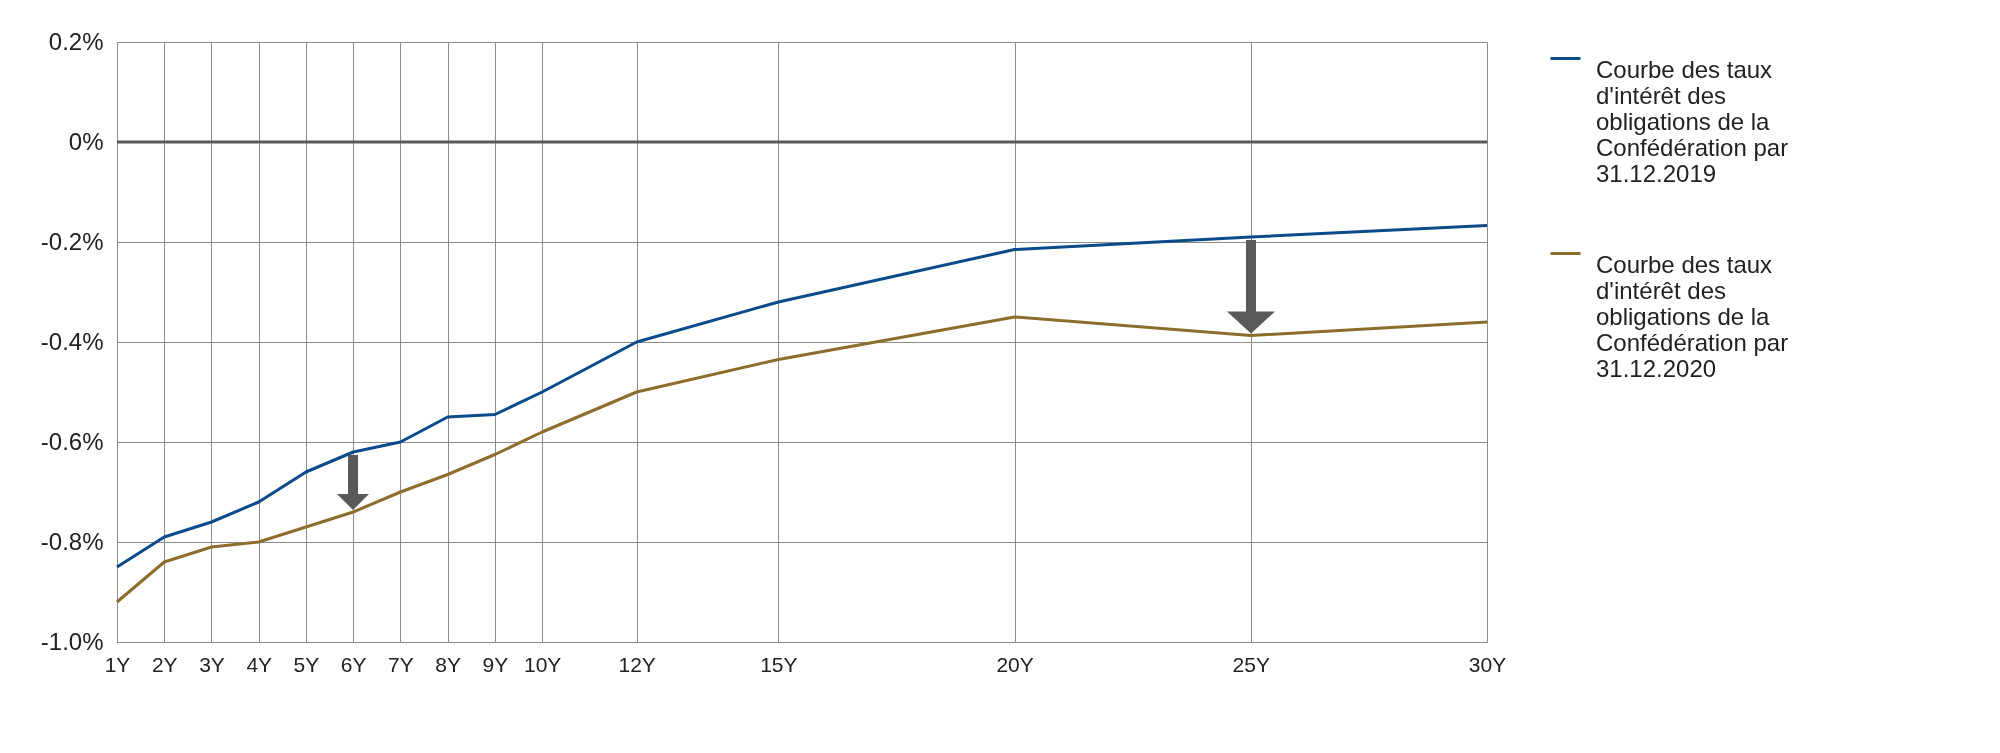  What do you see at coordinates (86, 141) in the screenshot?
I see `y-tick-label: 0%` at bounding box center [86, 141].